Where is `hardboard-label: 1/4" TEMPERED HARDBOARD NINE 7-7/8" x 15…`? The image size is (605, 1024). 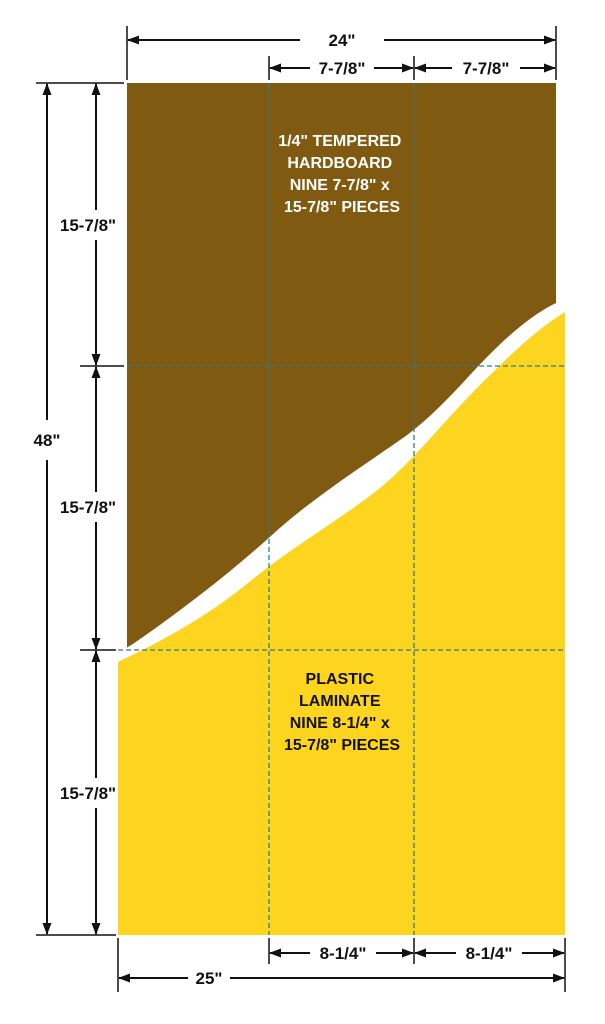
hardboard-label: 1/4" TEMPERED HARDBOARD NINE 7-7/8" x 15… is located at coordinates (342, 174).